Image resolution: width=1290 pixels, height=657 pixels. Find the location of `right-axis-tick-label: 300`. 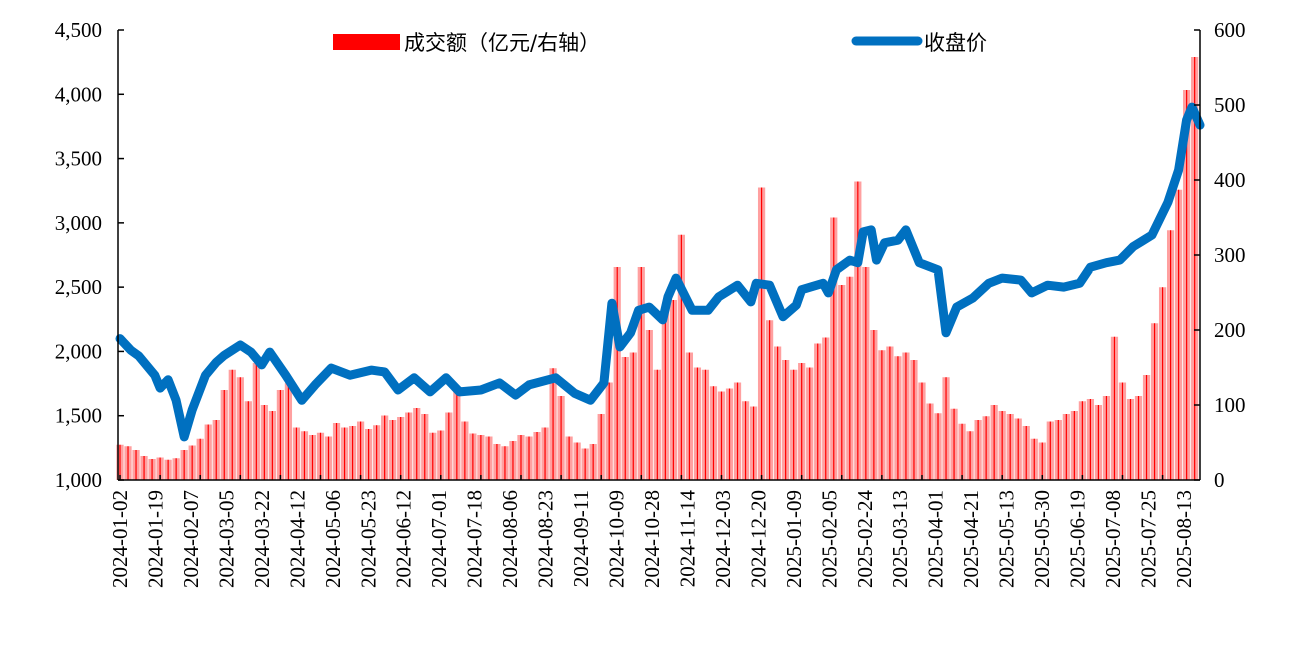

right-axis-tick-label: 300 is located at coordinates (1230, 255).